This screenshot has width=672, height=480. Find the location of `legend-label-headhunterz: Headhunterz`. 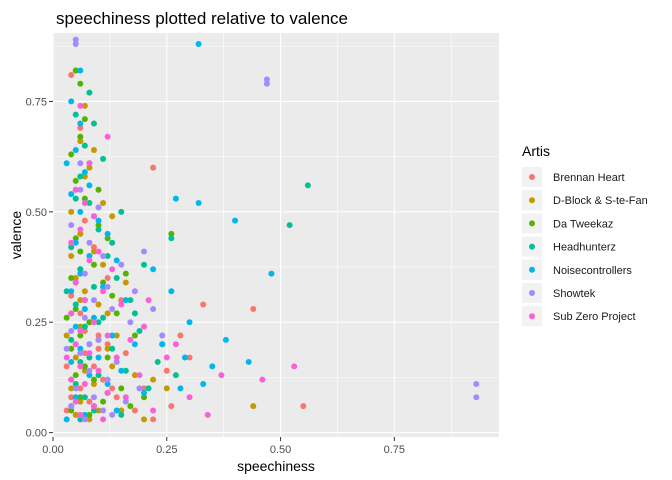

legend-label-headhunterz: Headhunterz is located at coordinates (584, 248).